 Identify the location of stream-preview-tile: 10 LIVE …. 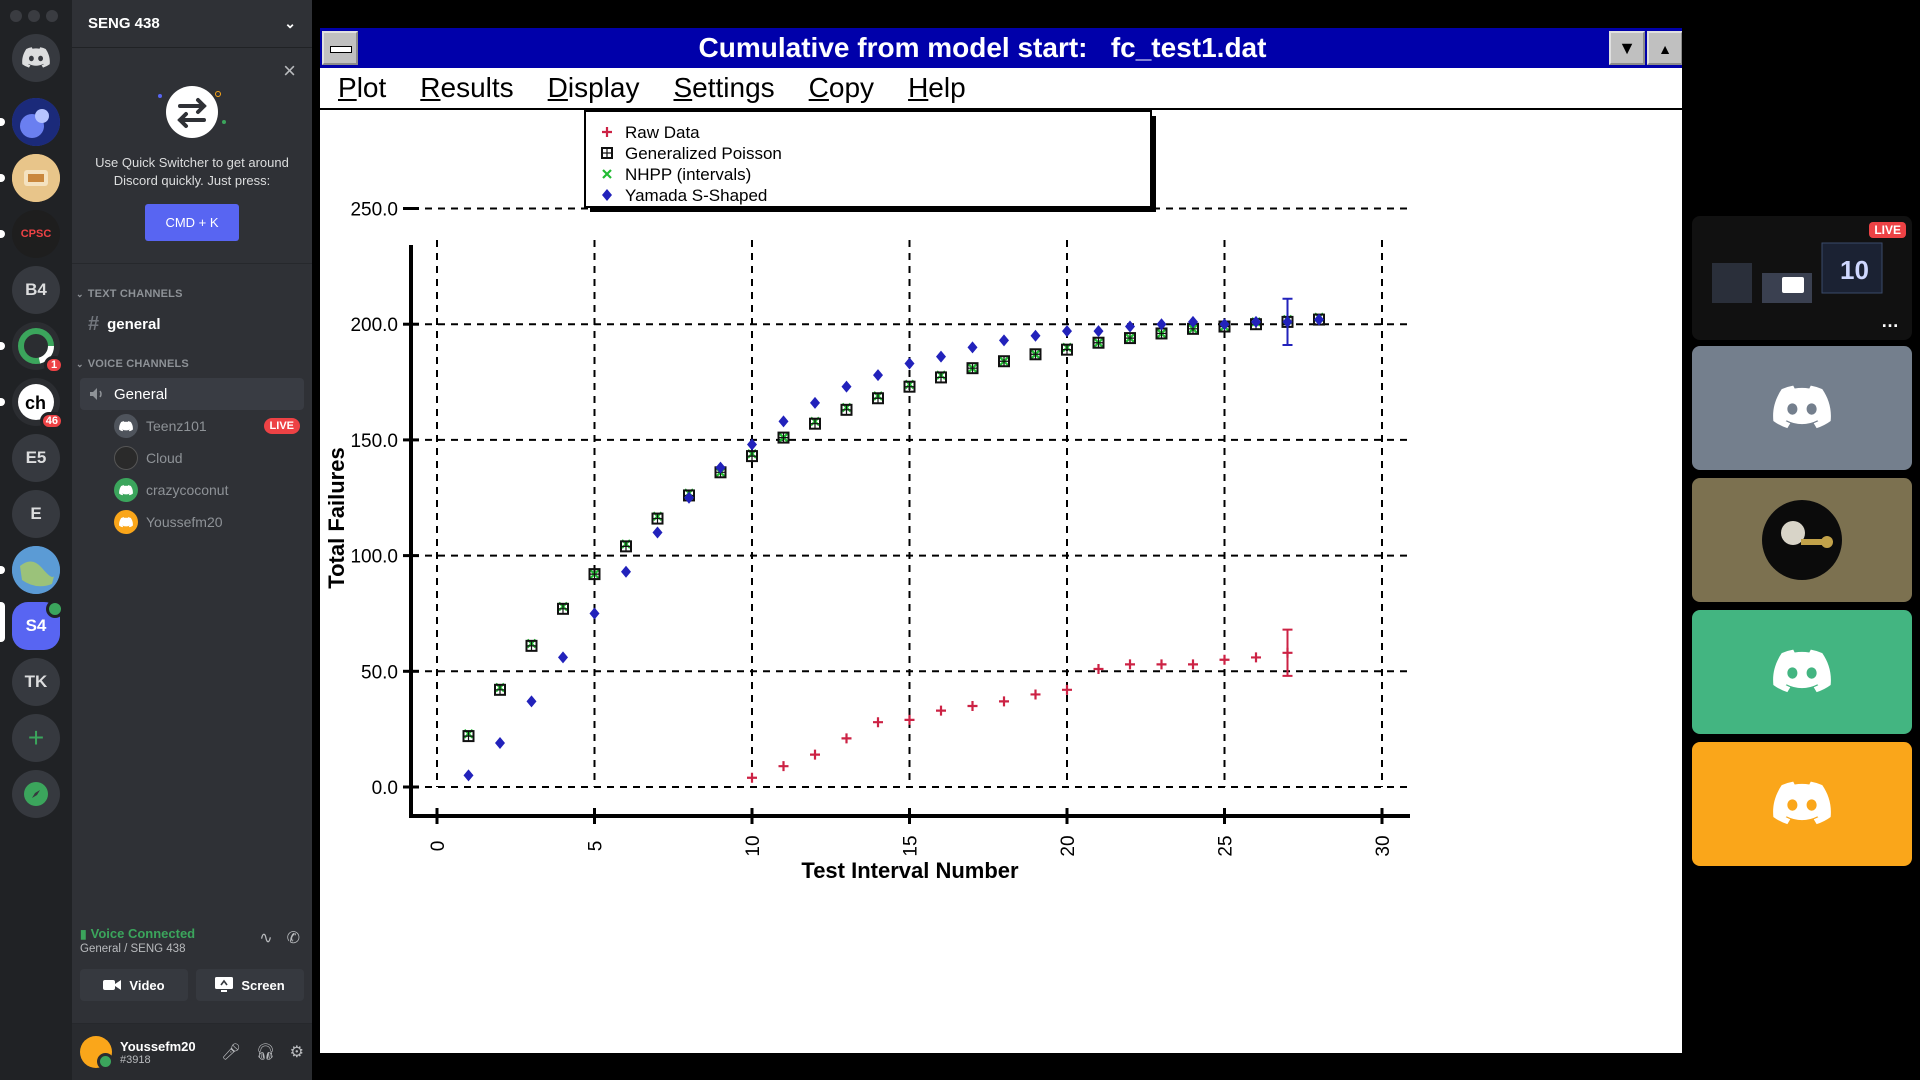
(1802, 278).